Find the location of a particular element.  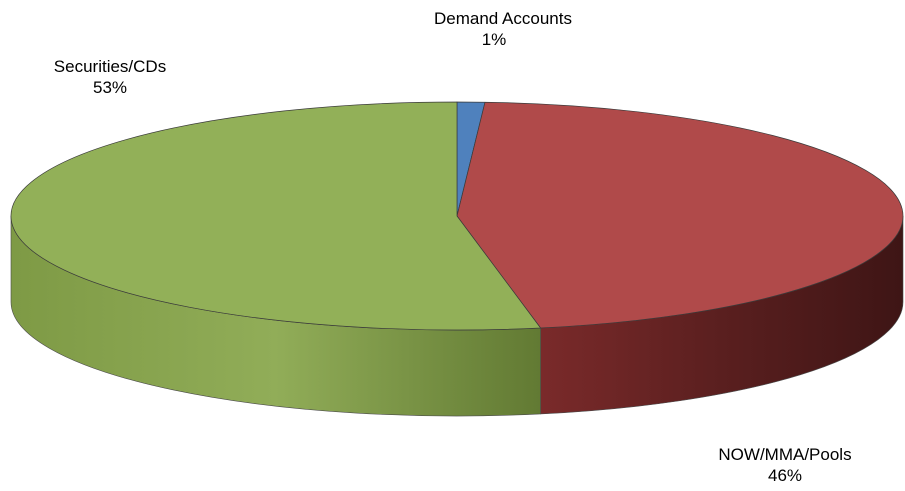

slice-label-text: Demand Accounts is located at coordinates (503, 18).